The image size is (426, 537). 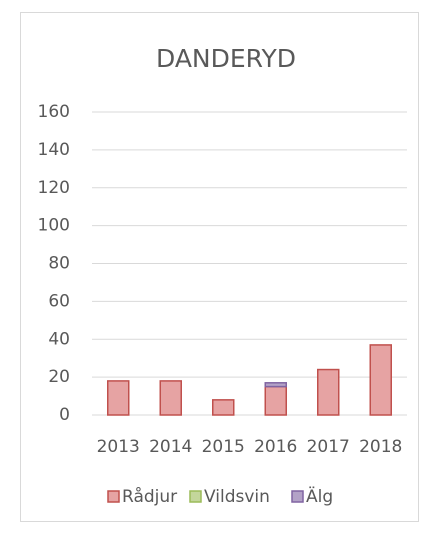 I want to click on y-tick-label: 80, so click(x=59, y=264).